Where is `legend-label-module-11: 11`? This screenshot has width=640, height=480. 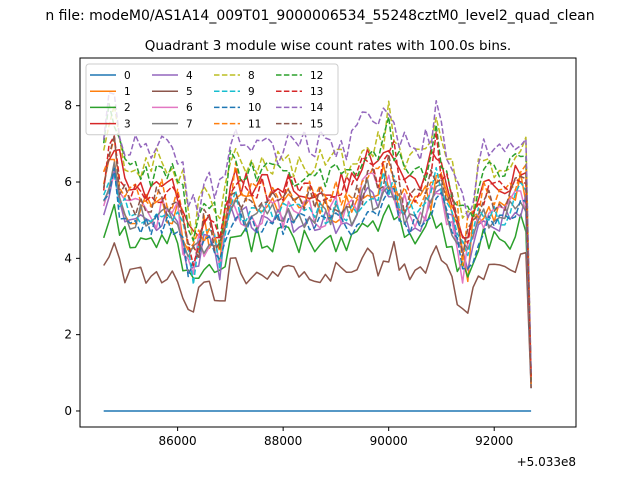 legend-label-module-11: 11 is located at coordinates (254, 124).